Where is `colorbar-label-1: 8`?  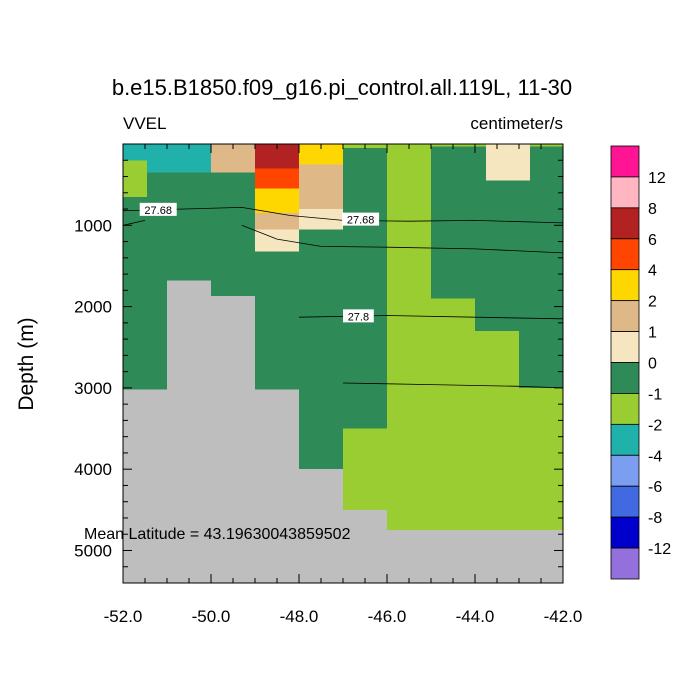 colorbar-label-1: 8 is located at coordinates (652, 209).